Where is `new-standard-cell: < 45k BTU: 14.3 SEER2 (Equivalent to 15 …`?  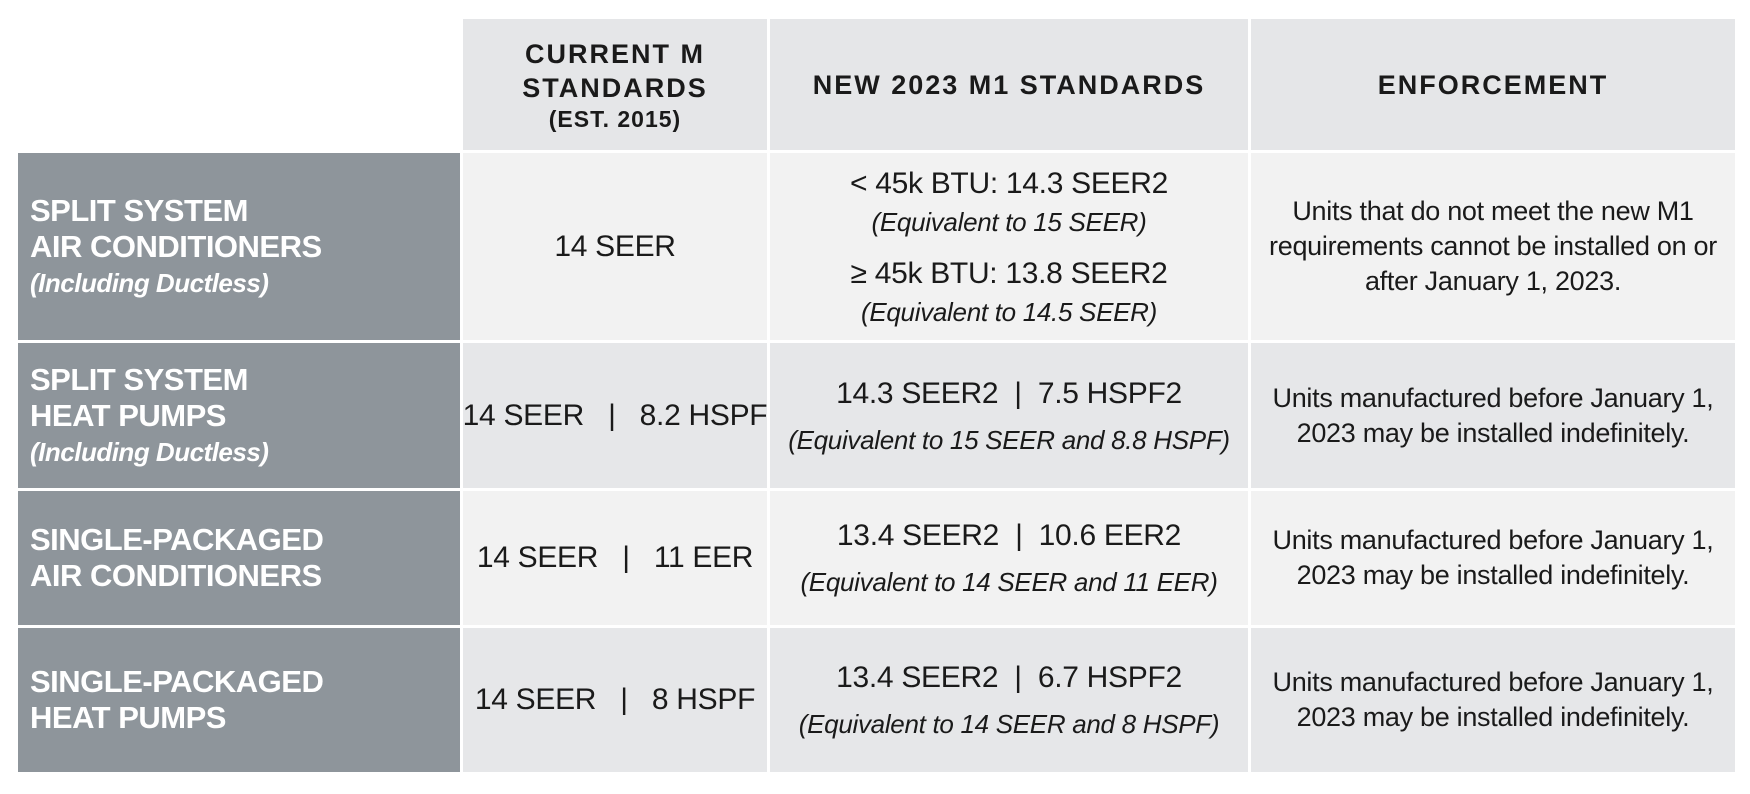 new-standard-cell: < 45k BTU: 14.3 SEER2 (Equivalent to 15 … is located at coordinates (1009, 246).